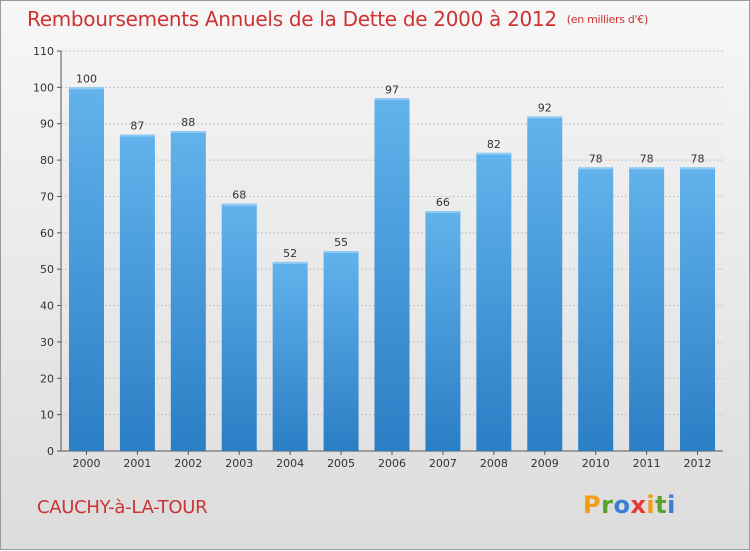 The image size is (750, 551). I want to click on data-label: 100, so click(86, 78).